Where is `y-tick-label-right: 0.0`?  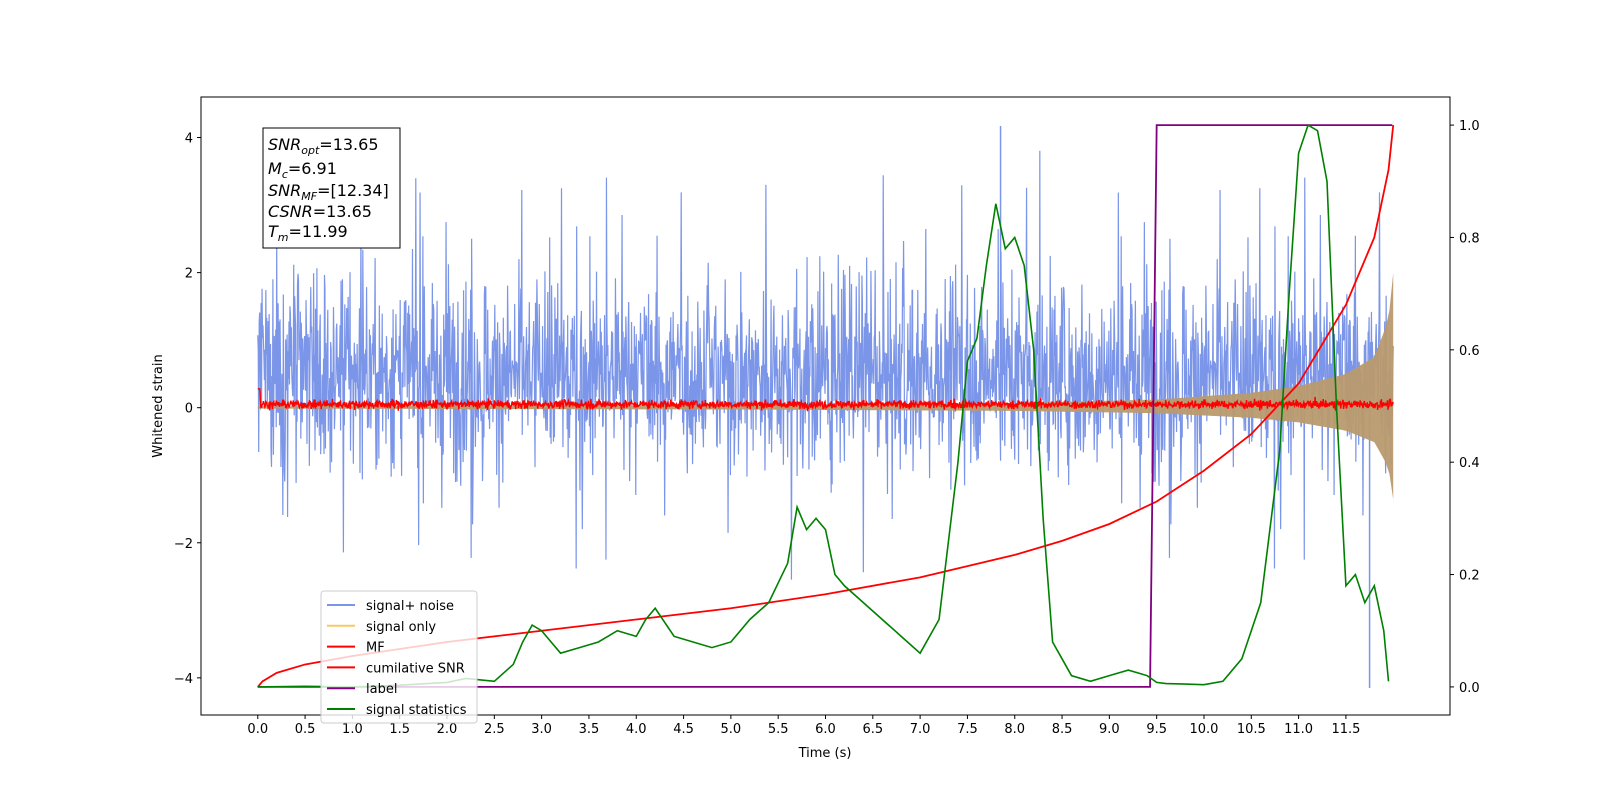 y-tick-label-right: 0.0 is located at coordinates (1469, 688).